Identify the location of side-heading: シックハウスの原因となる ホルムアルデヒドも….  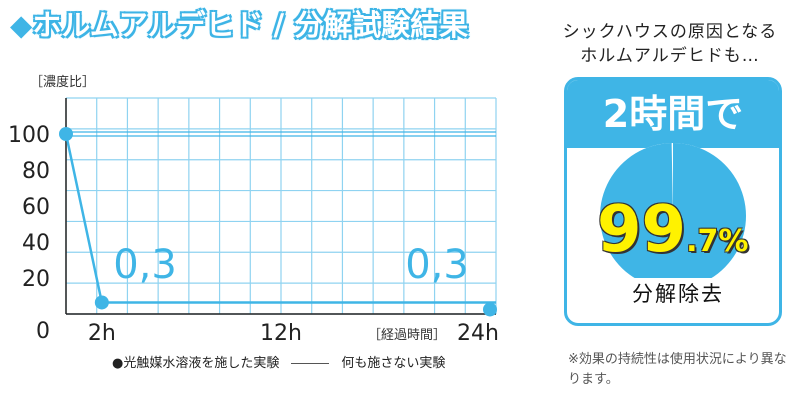
(670, 44).